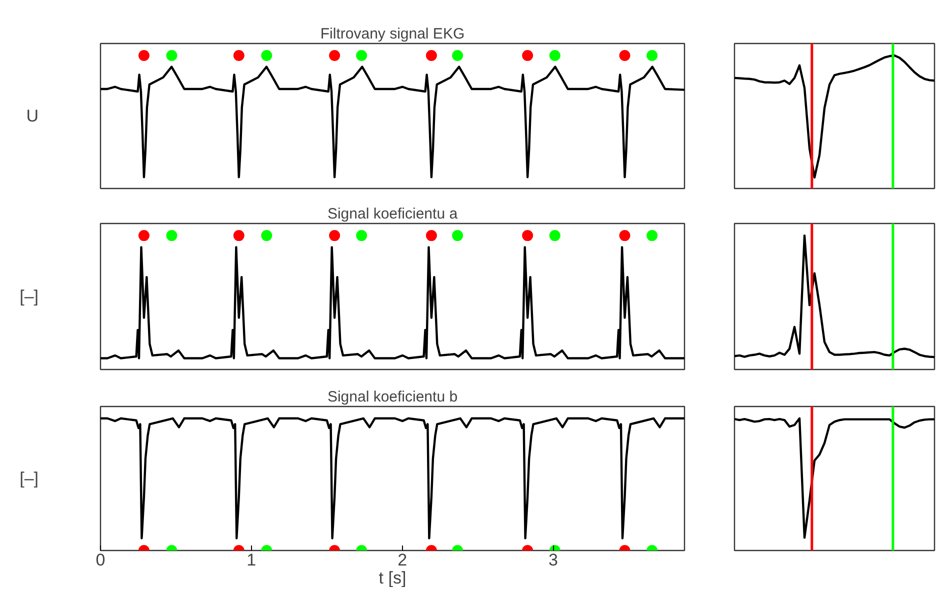 The image size is (936, 594). What do you see at coordinates (101, 560) in the screenshot?
I see `x-tick-label: 0` at bounding box center [101, 560].